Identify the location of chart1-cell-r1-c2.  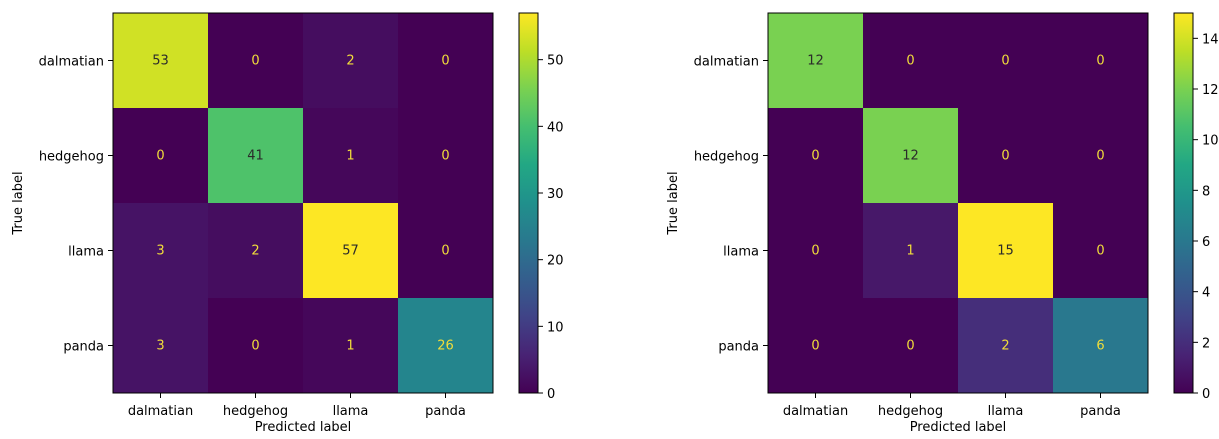
(1006, 156).